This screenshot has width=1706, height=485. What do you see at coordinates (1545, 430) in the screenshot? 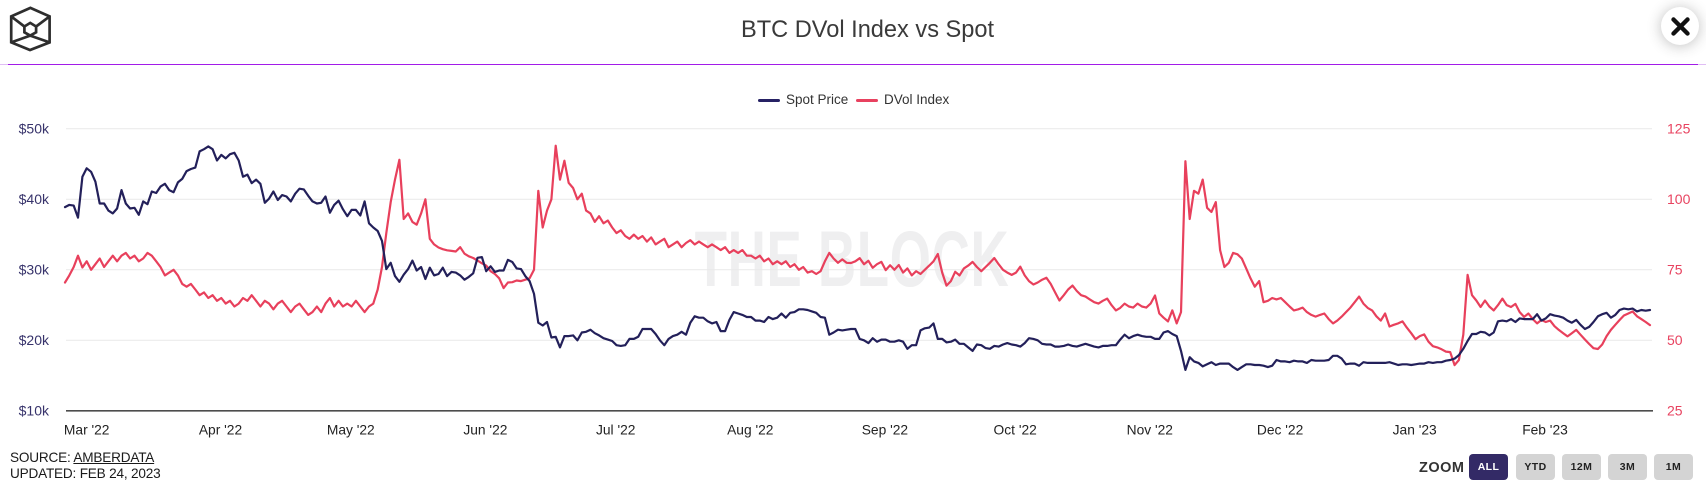
I see `svg-text: Feb '23` at bounding box center [1545, 430].